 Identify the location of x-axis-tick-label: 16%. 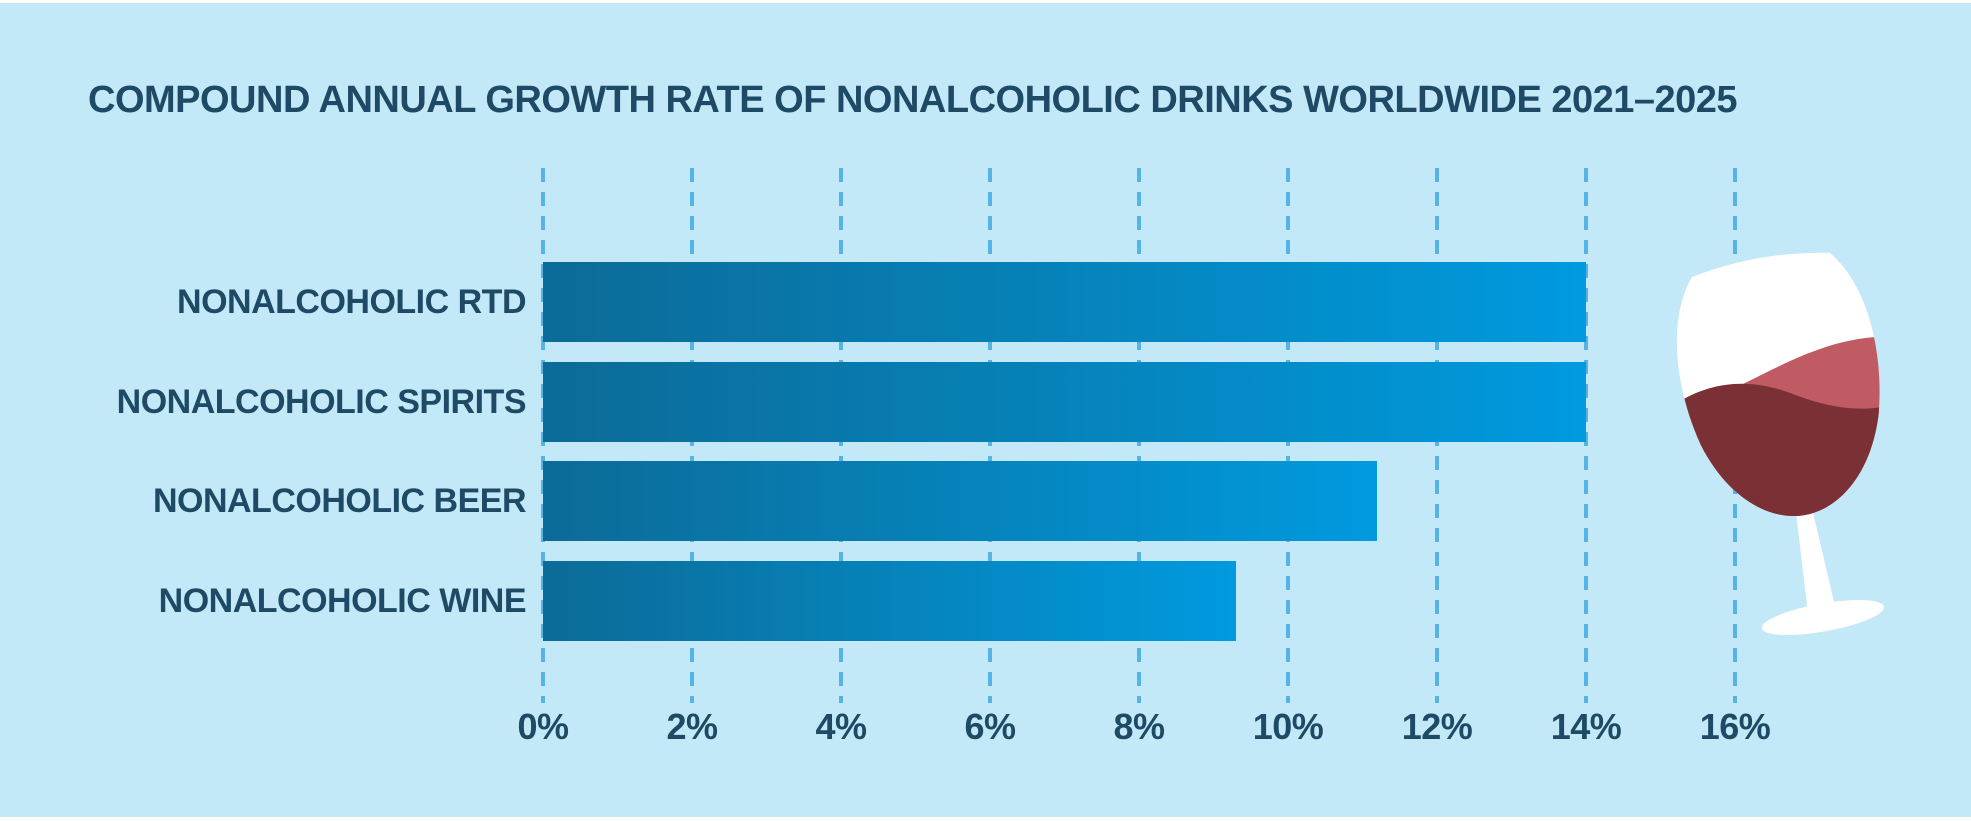
(1735, 726).